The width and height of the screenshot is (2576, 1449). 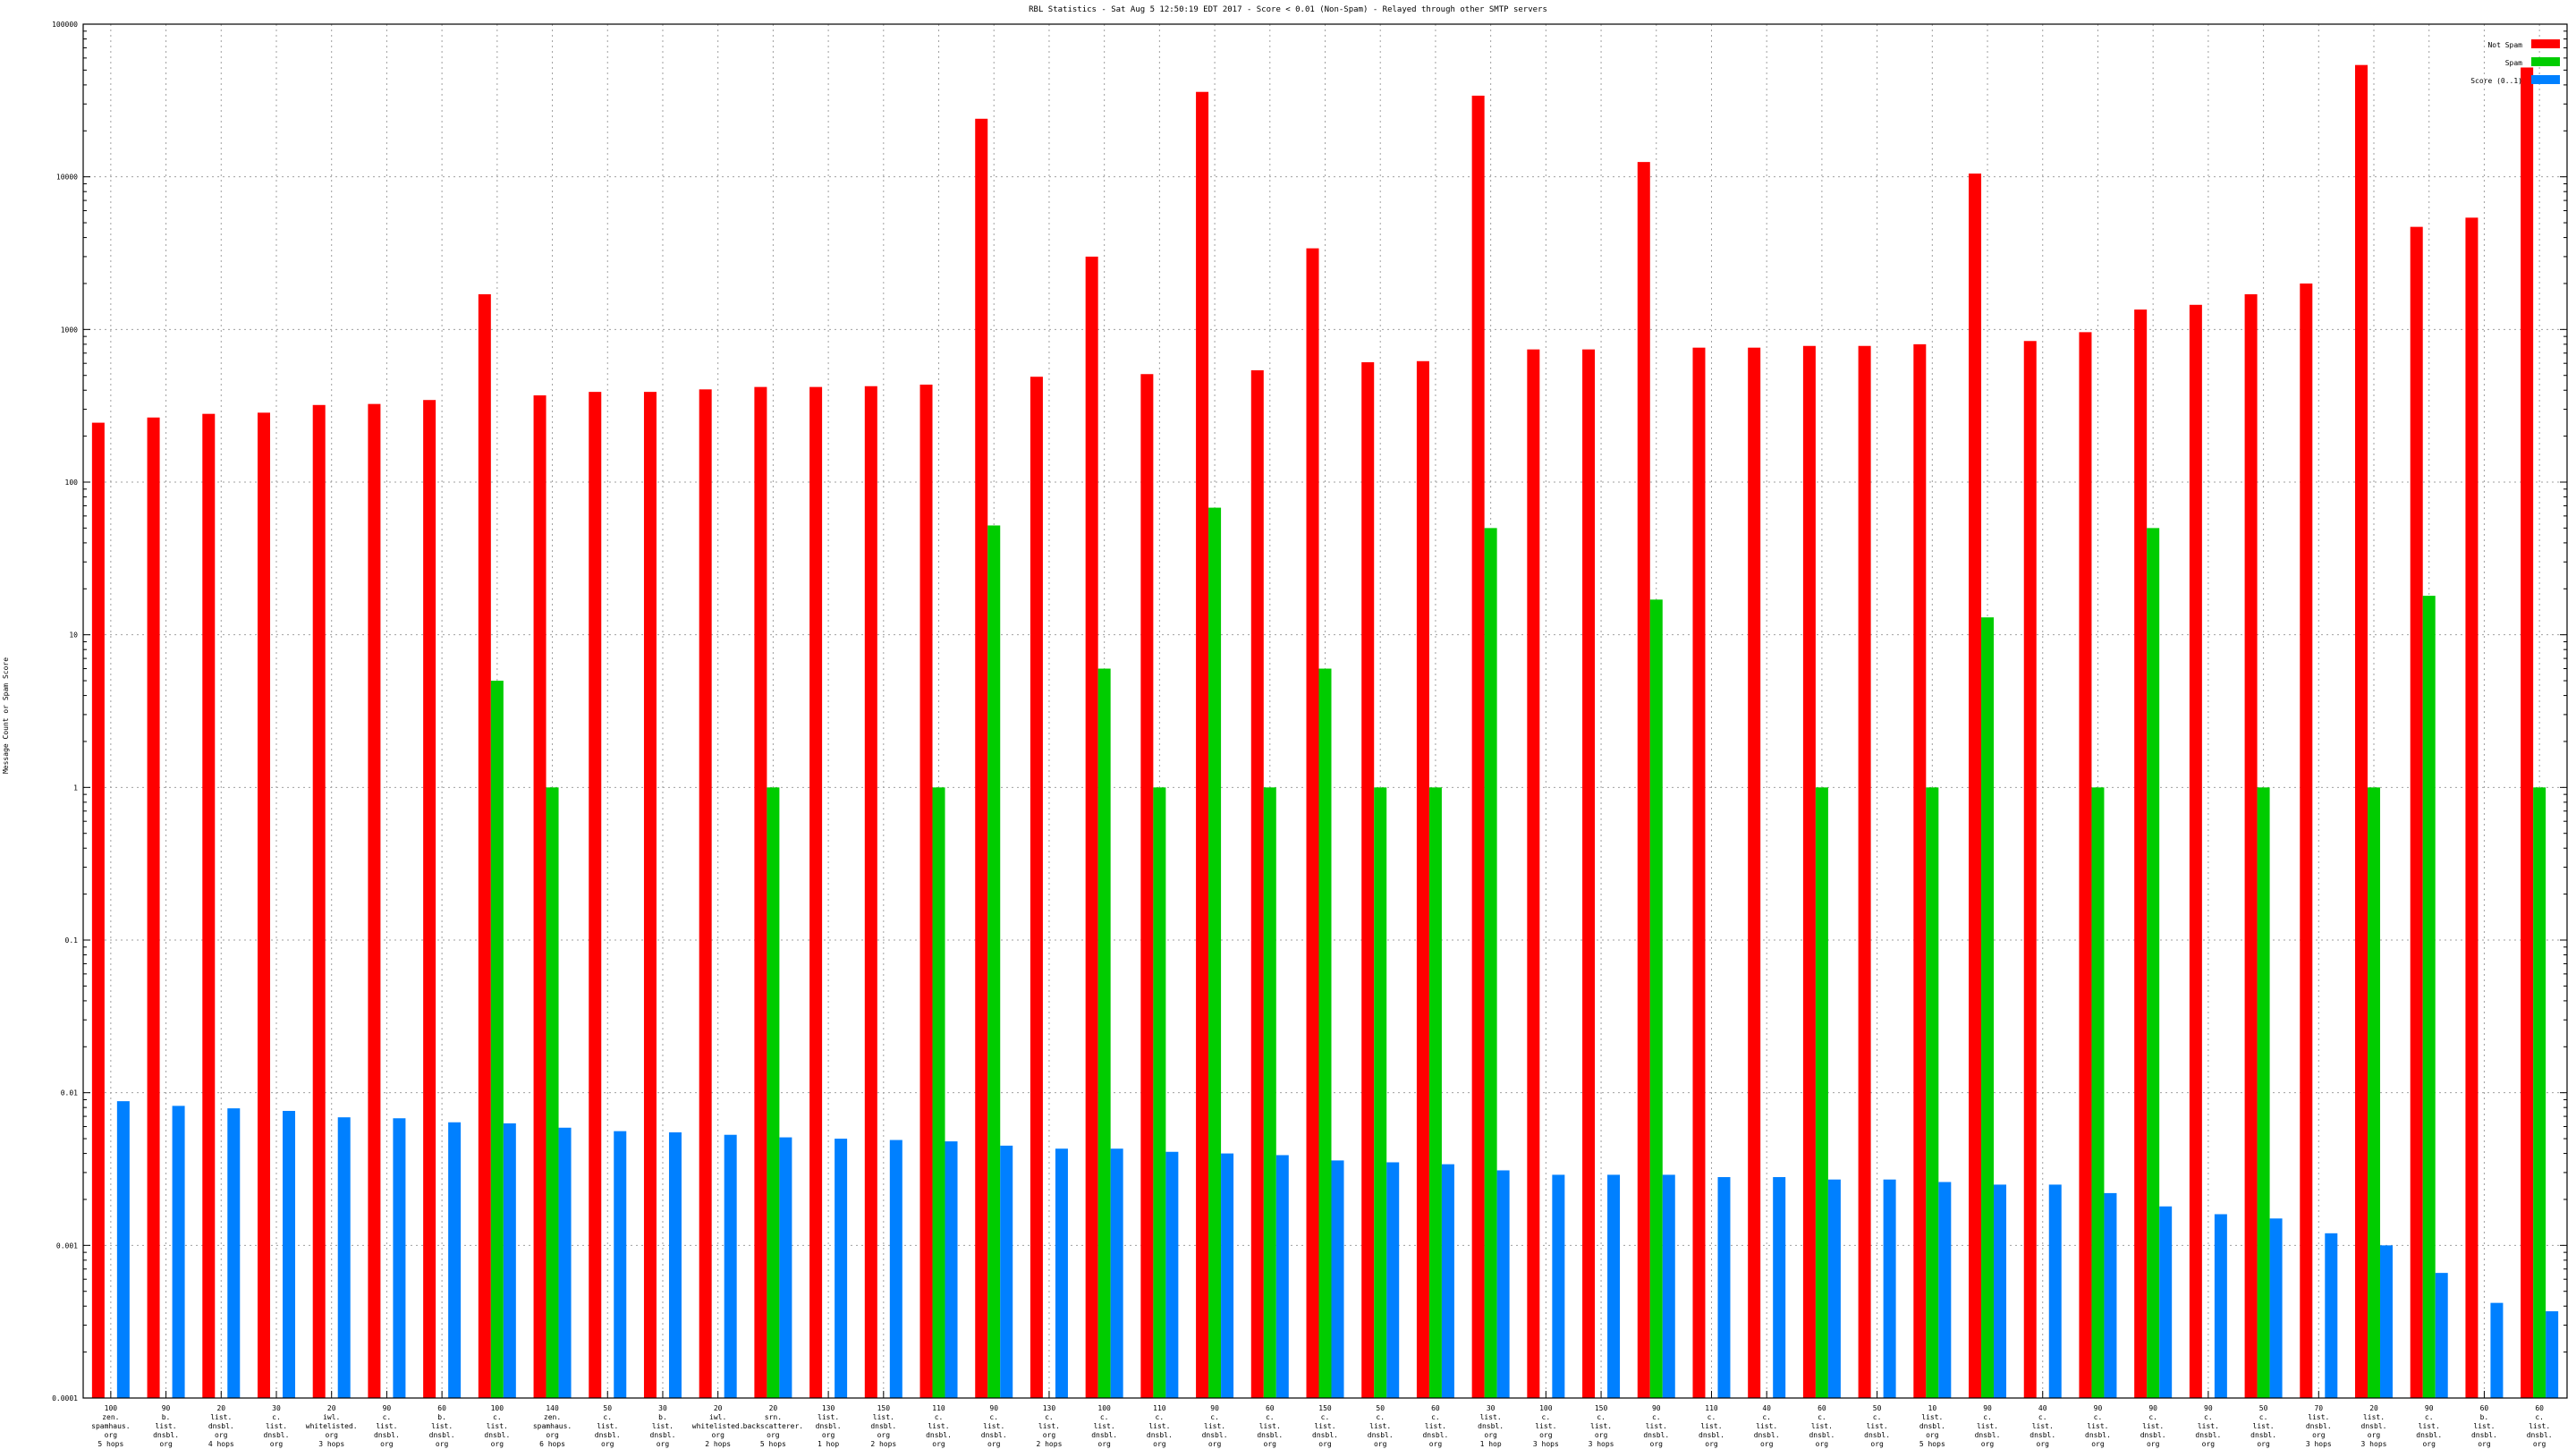 What do you see at coordinates (828, 1408) in the screenshot?
I see `x-category-label: 130` at bounding box center [828, 1408].